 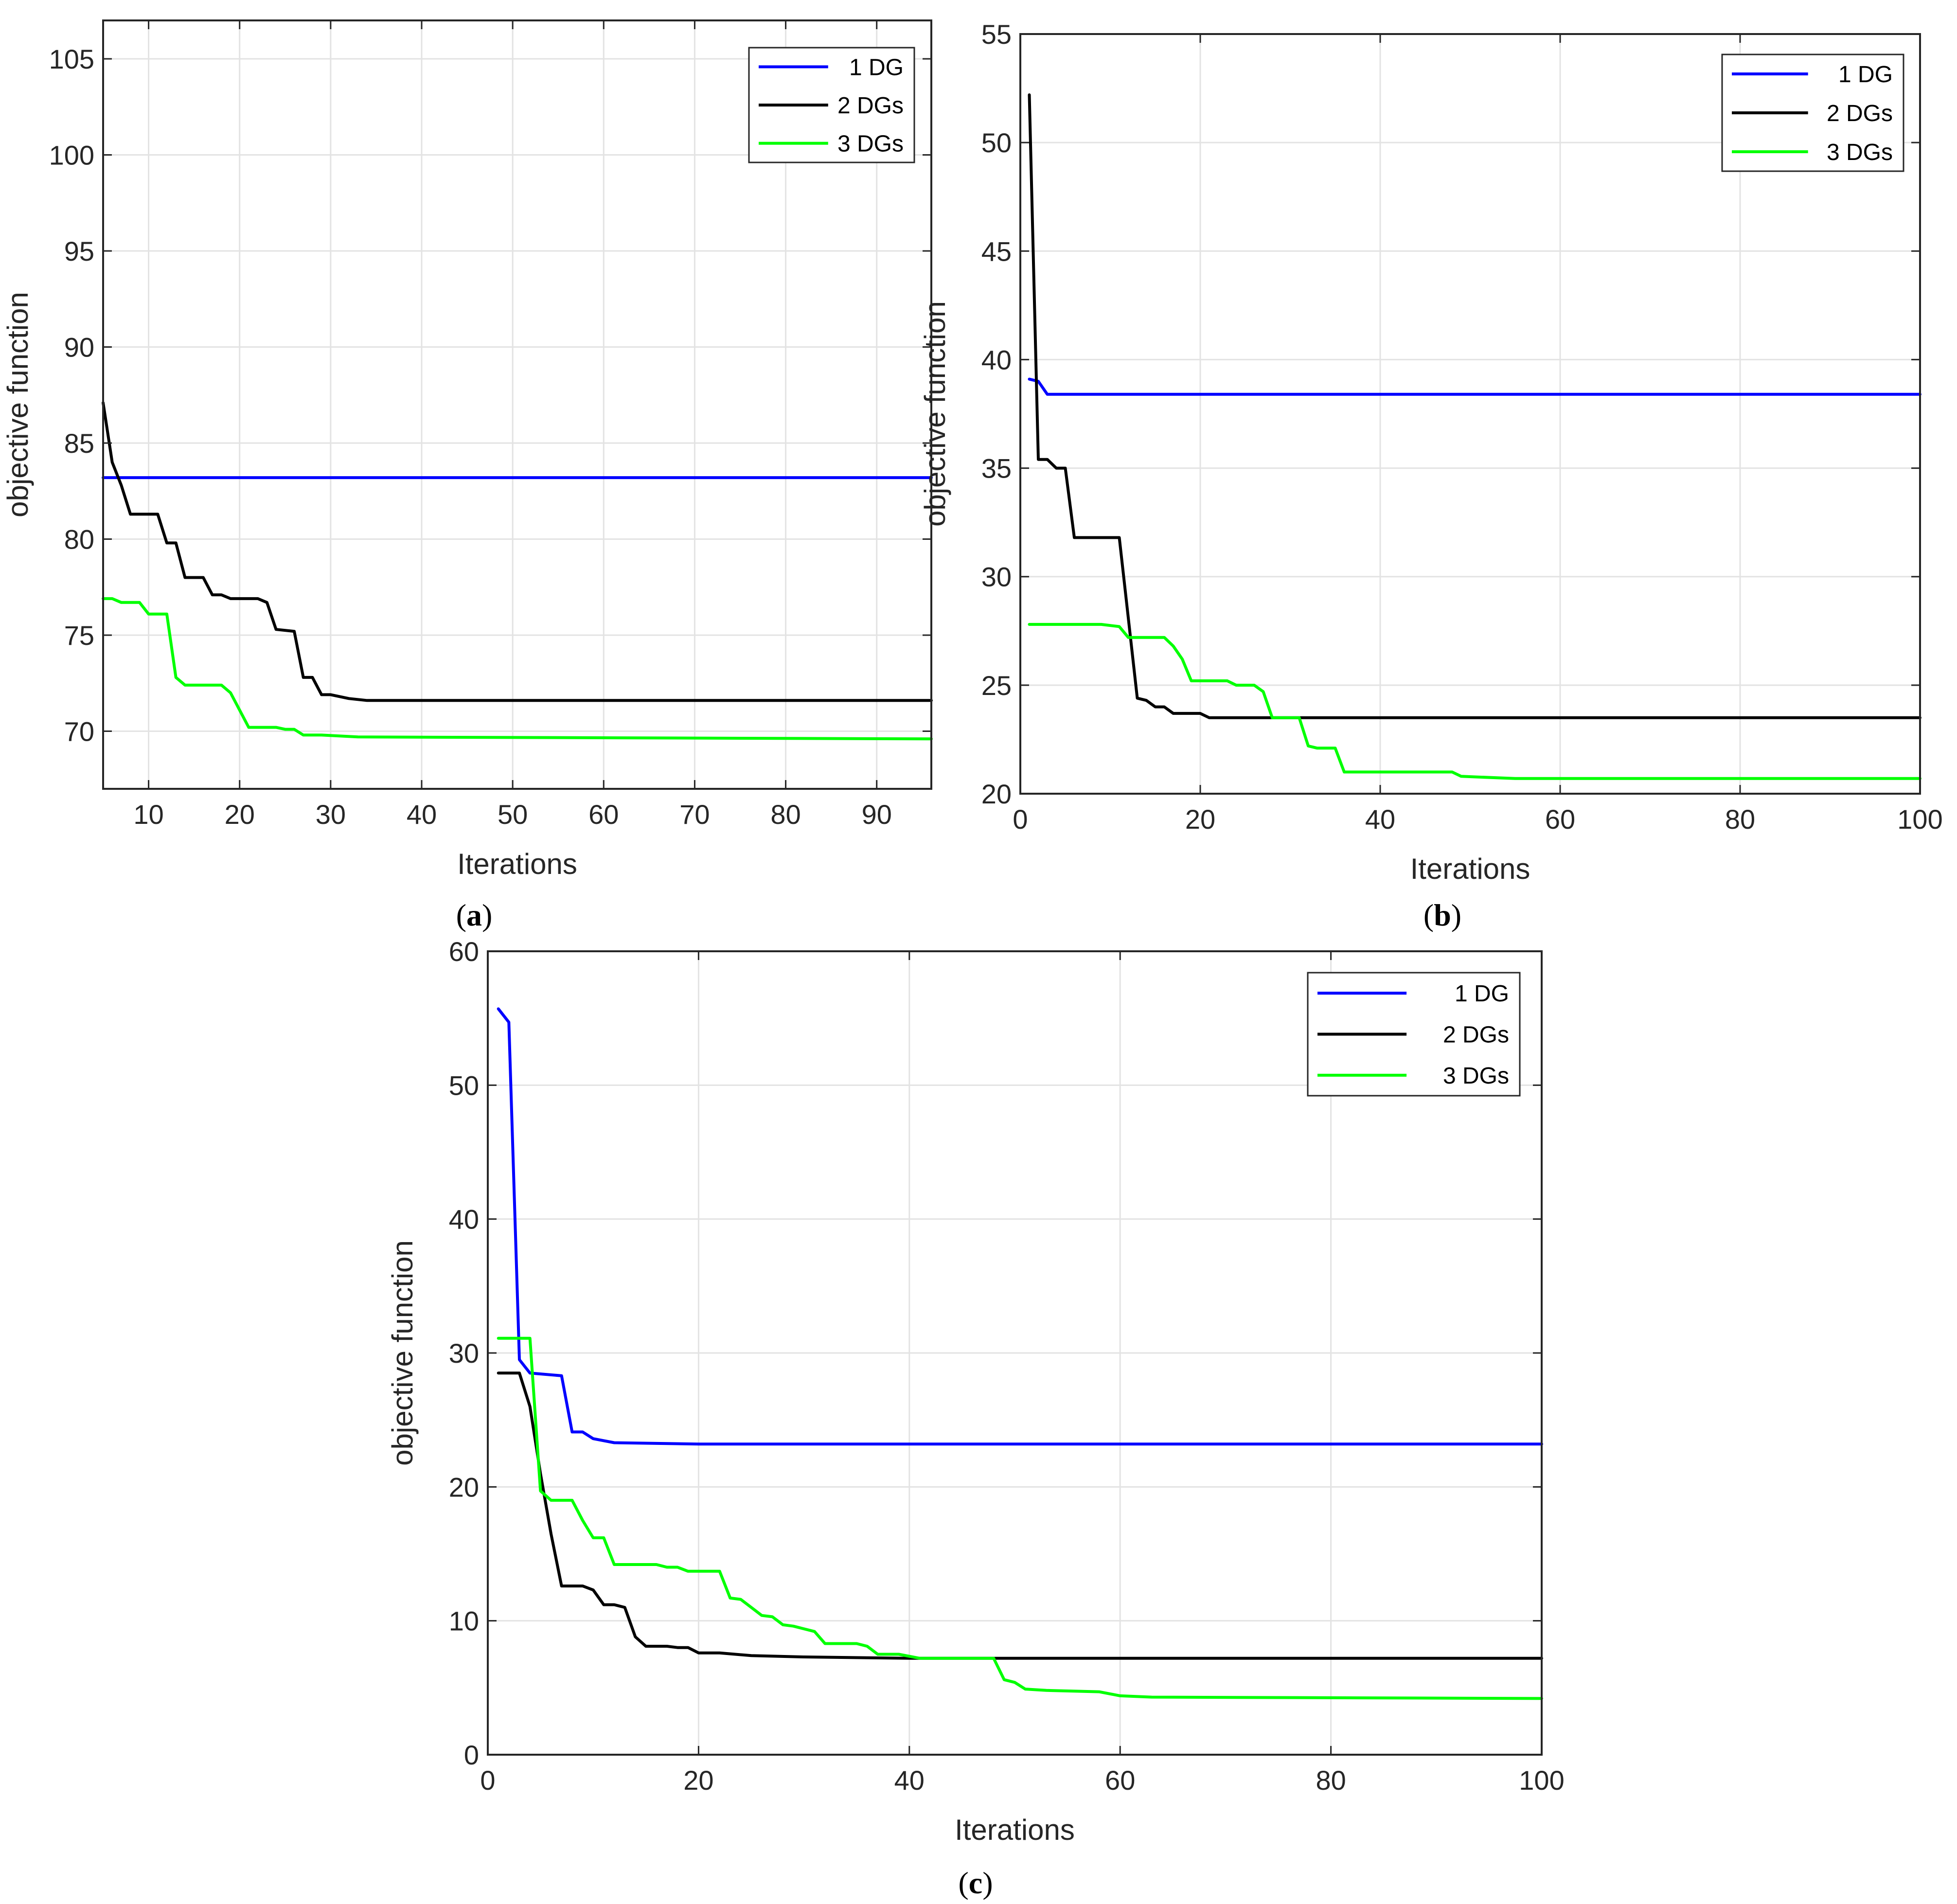 I want to click on x-tick-label: 30, so click(x=331, y=814).